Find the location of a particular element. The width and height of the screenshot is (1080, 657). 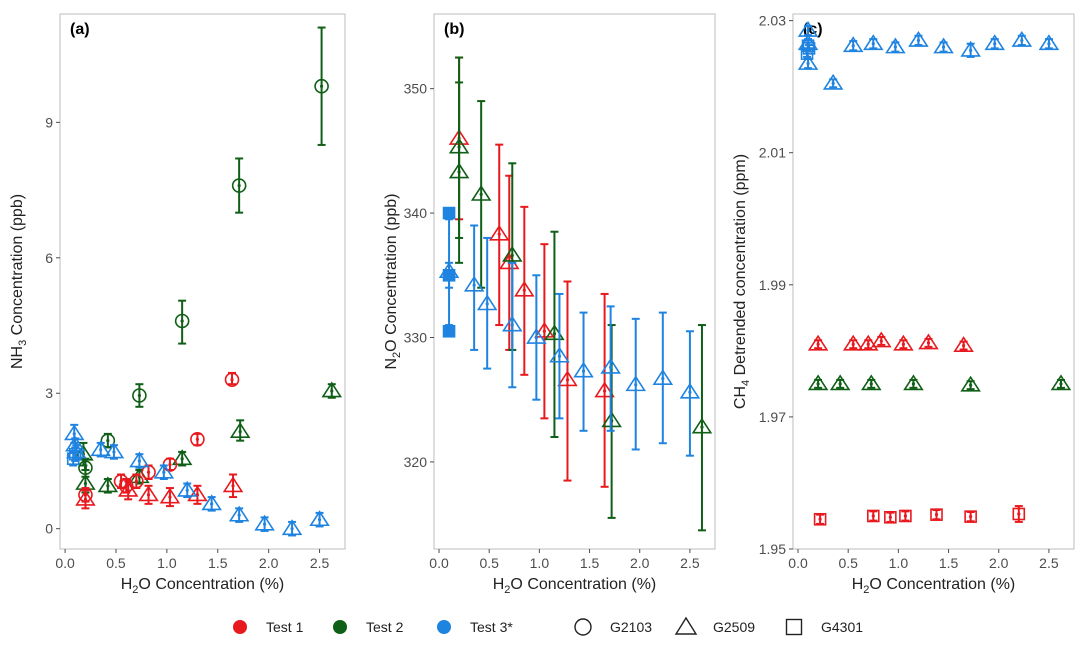

x-tick-label: 0.5 is located at coordinates (848, 563).